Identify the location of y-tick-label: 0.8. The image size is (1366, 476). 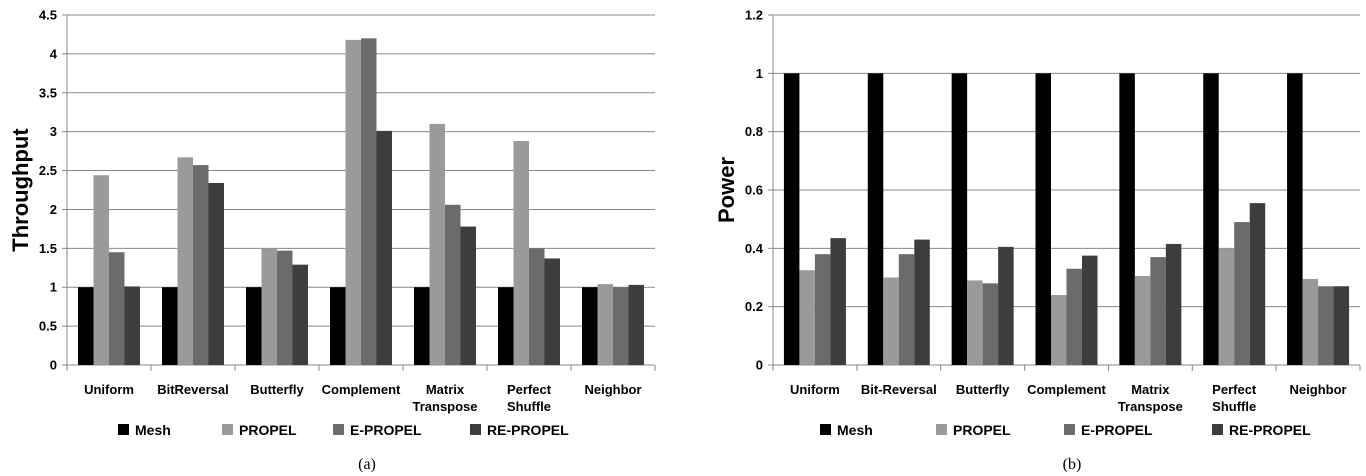
(754, 131).